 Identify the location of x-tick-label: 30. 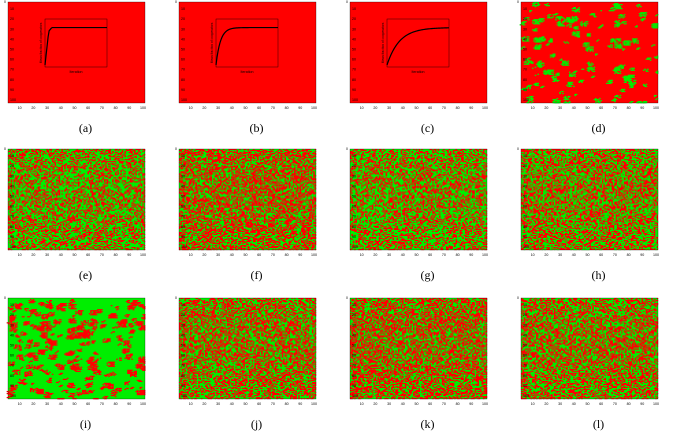
(560, 255).